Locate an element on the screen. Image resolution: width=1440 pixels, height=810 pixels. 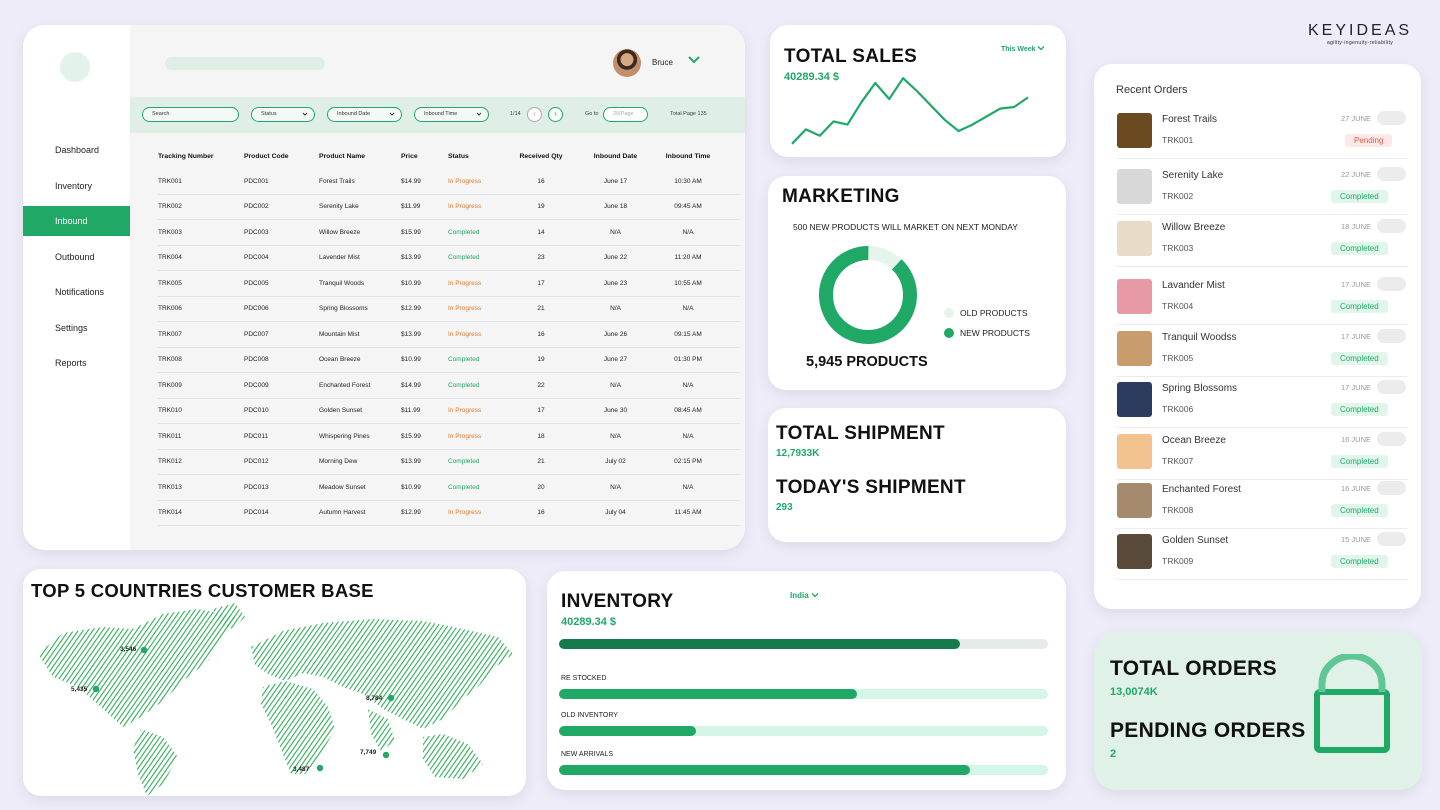
inbound-time-filter: Inbound Time is located at coordinates (451, 114).